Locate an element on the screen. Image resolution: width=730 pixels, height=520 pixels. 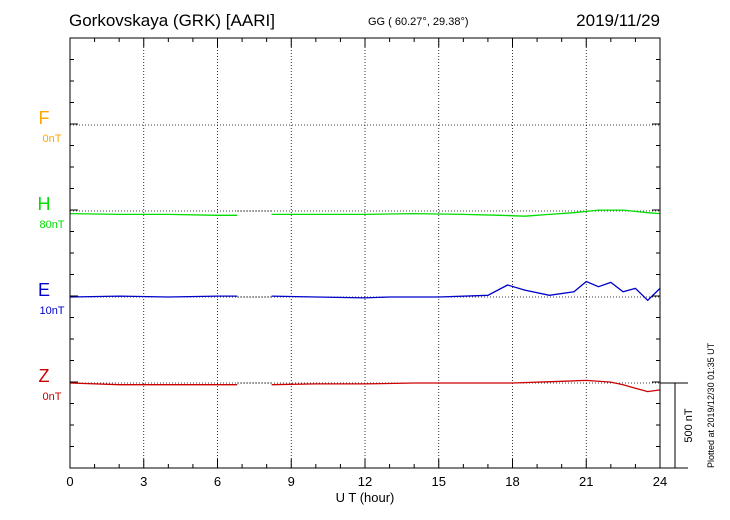
scale-bar-label: 500 nT is located at coordinates (689, 425).